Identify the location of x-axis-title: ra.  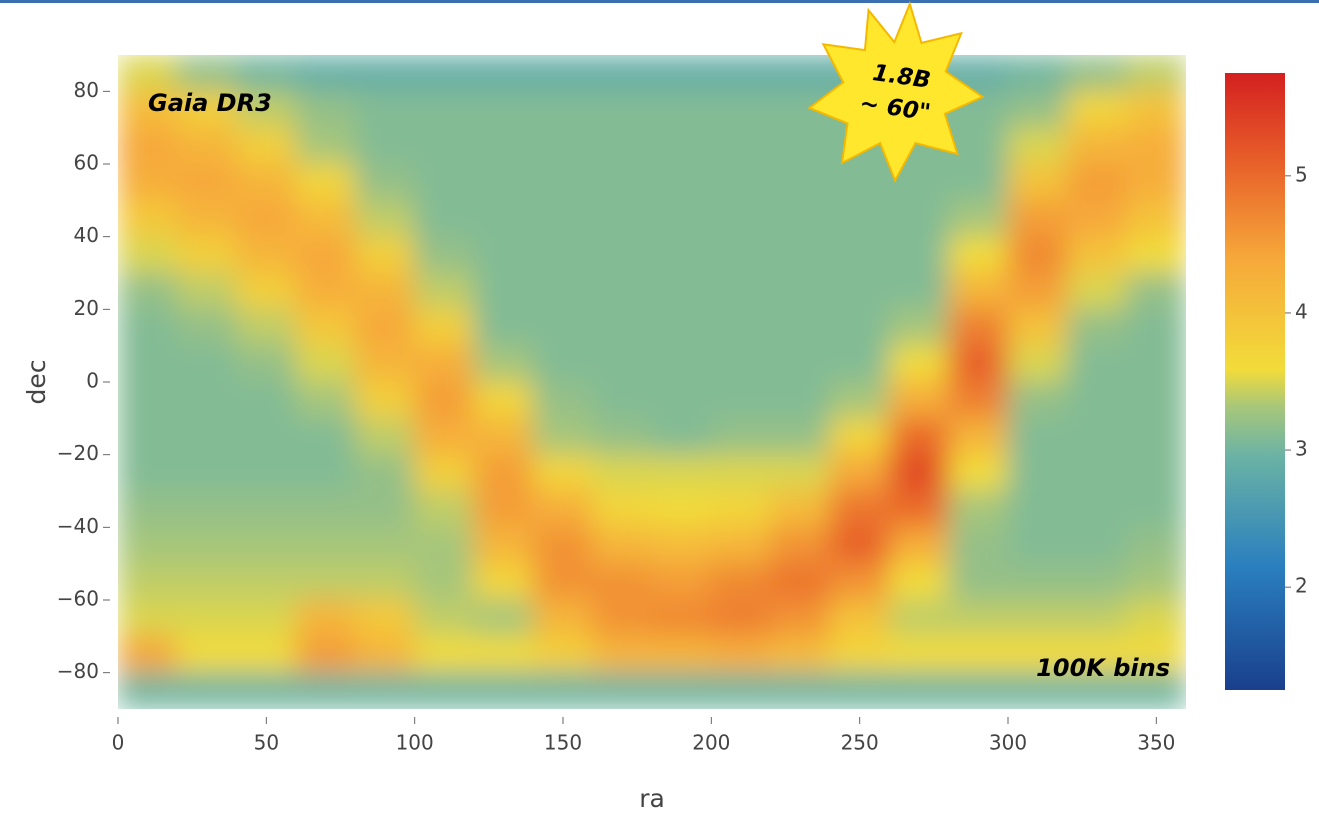
(652, 798).